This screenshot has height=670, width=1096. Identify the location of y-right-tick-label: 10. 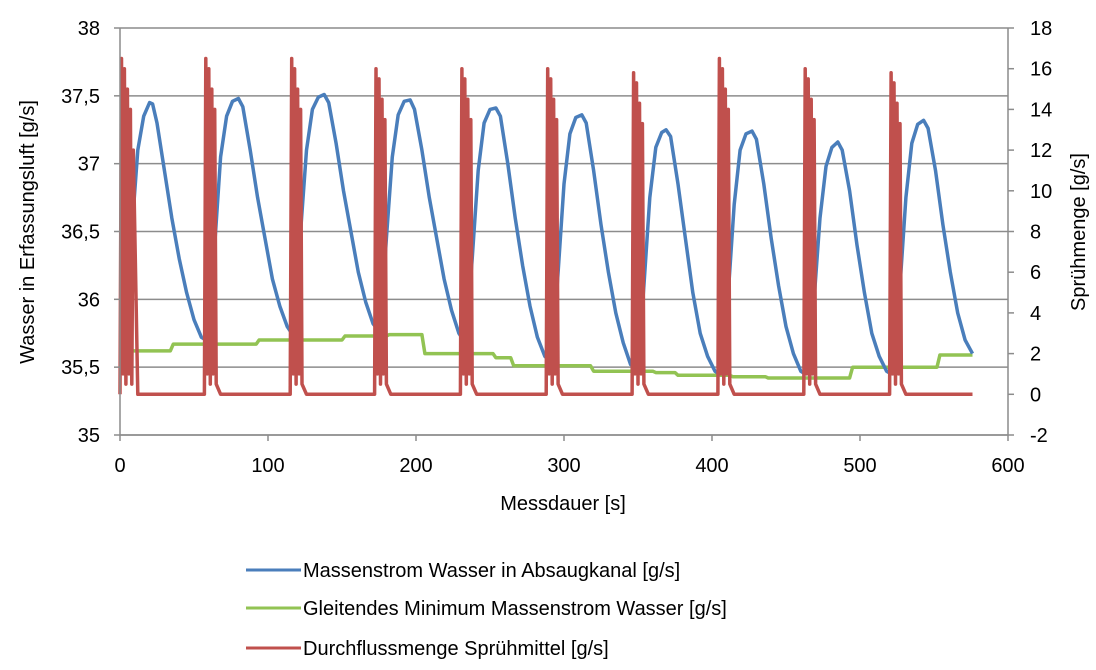
(1041, 192).